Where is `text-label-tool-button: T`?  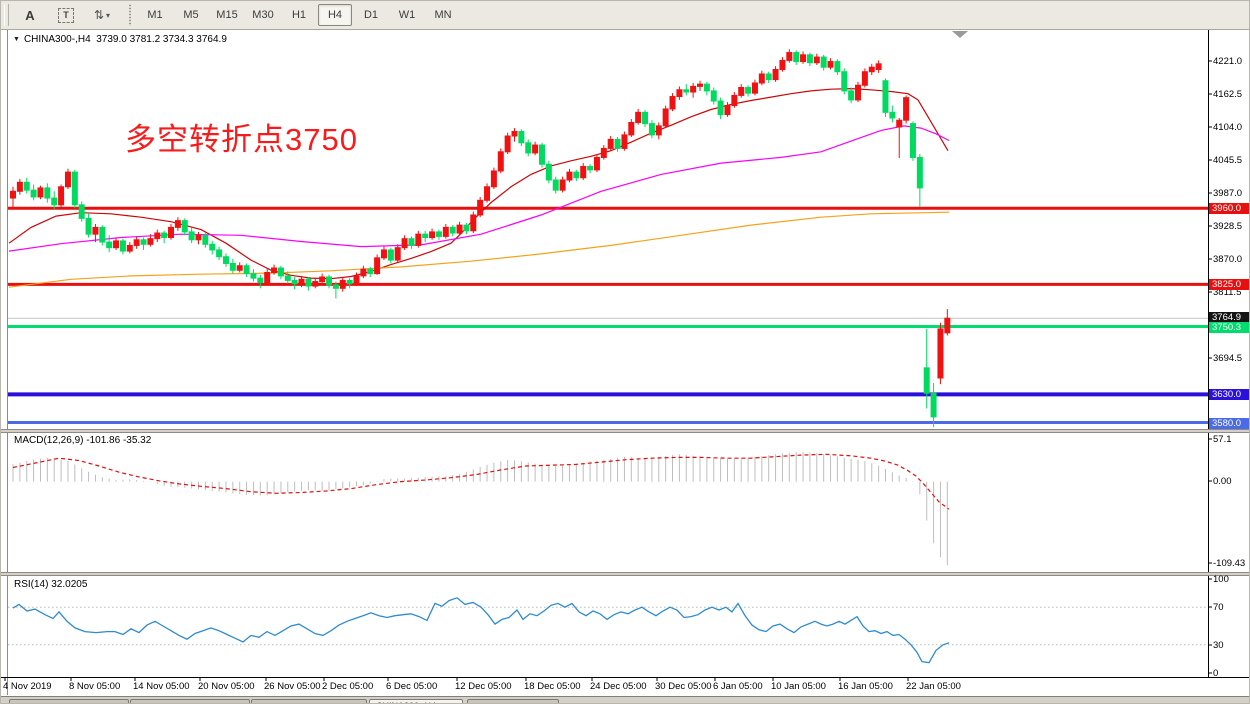 text-label-tool-button: T is located at coordinates (66, 15).